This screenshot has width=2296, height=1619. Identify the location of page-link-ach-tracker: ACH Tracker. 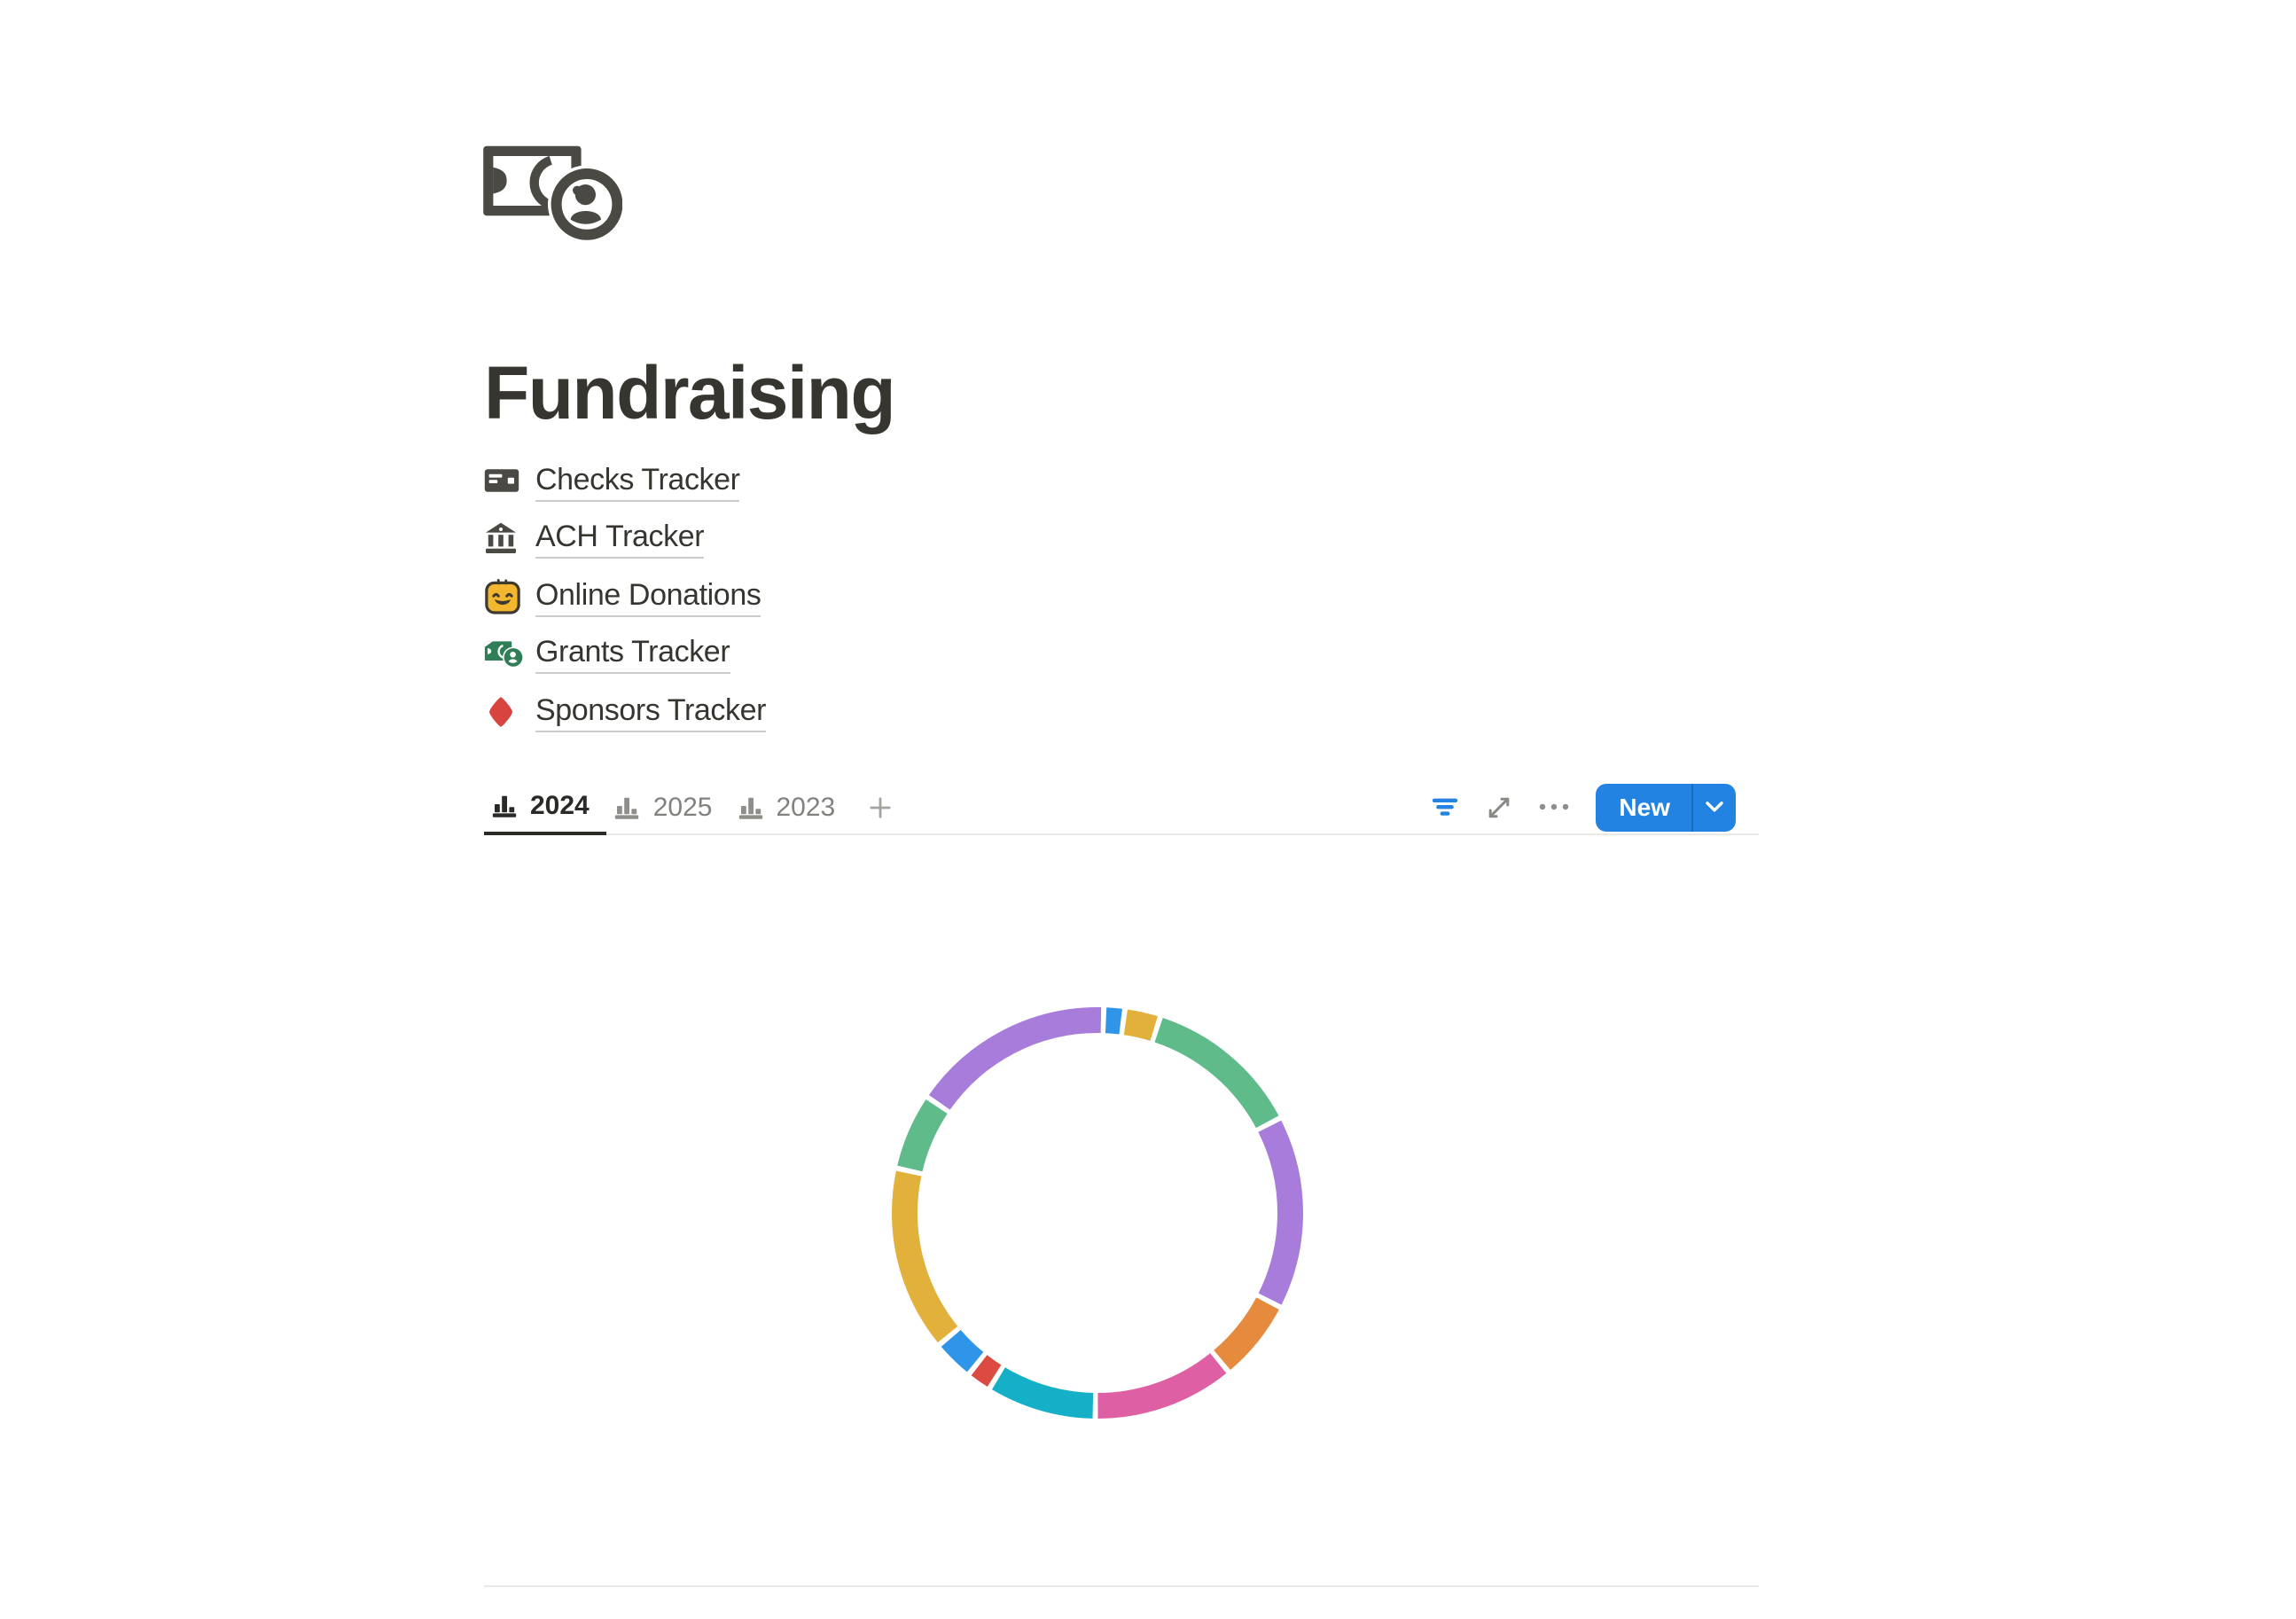
(625, 538).